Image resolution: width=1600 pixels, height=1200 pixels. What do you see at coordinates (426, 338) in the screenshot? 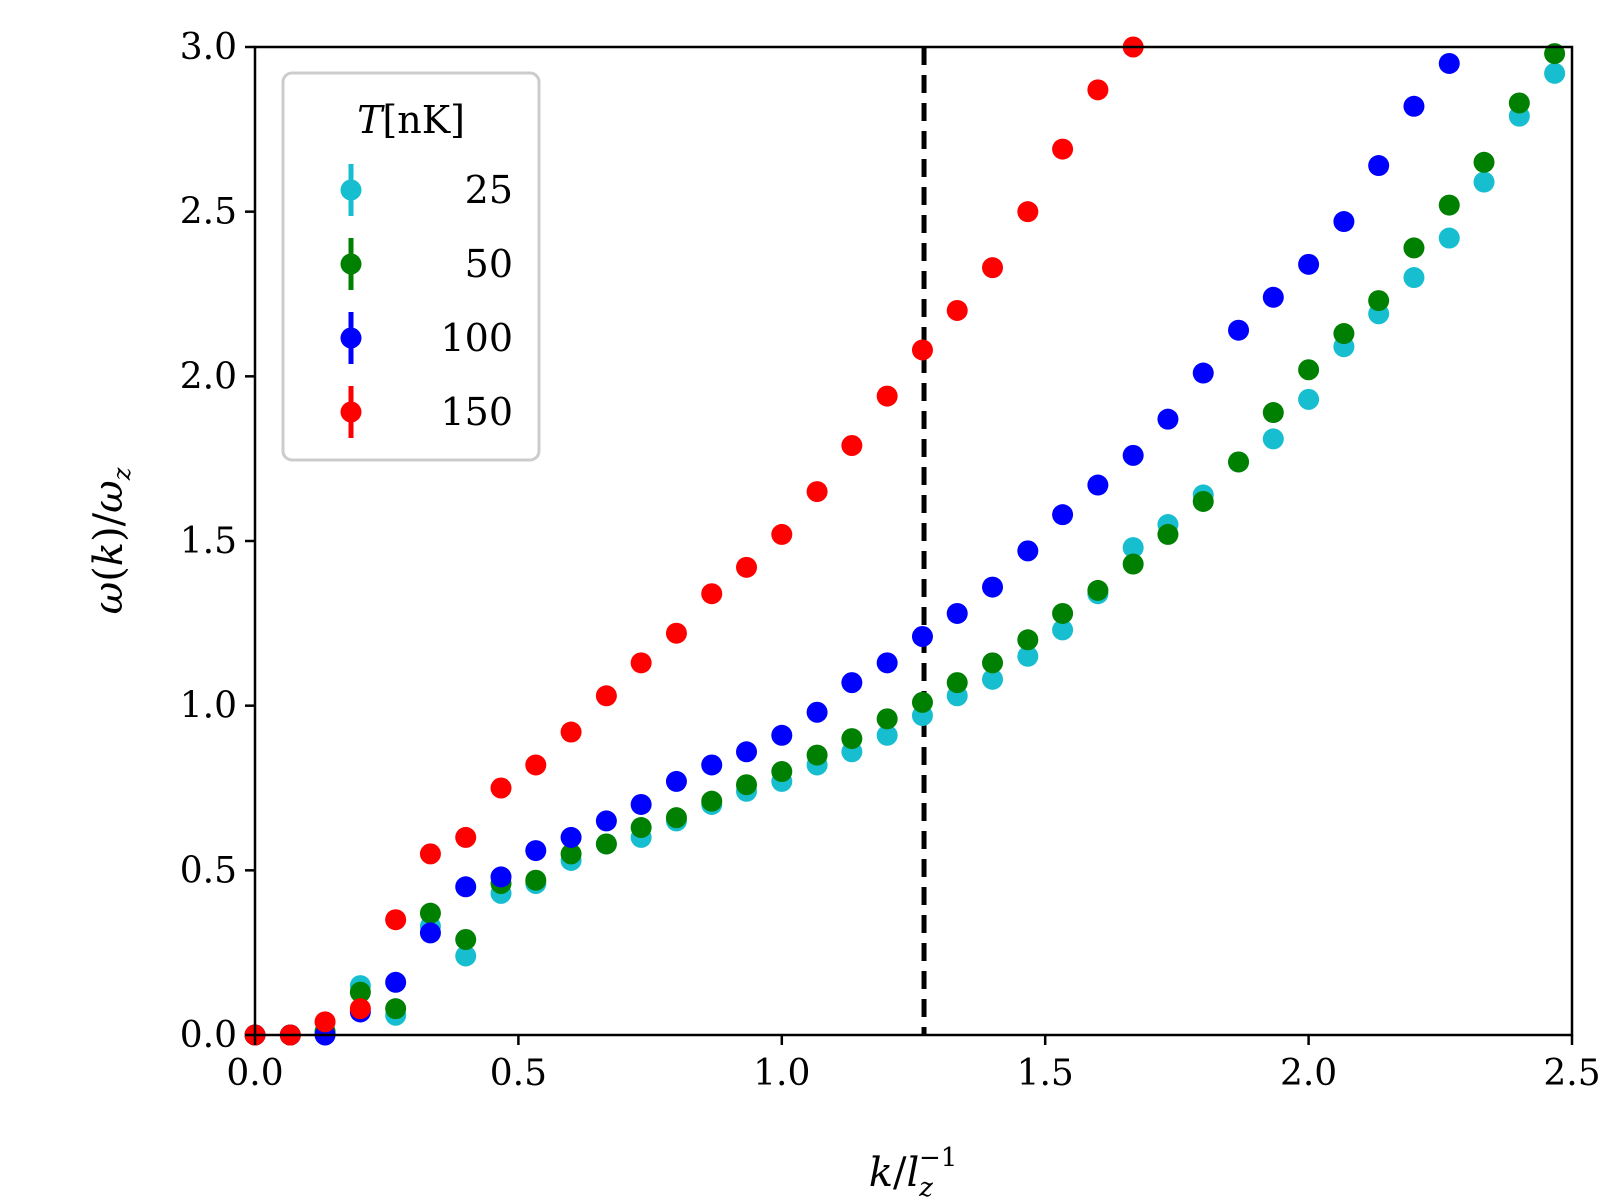
I see `legend-entry: 100` at bounding box center [426, 338].